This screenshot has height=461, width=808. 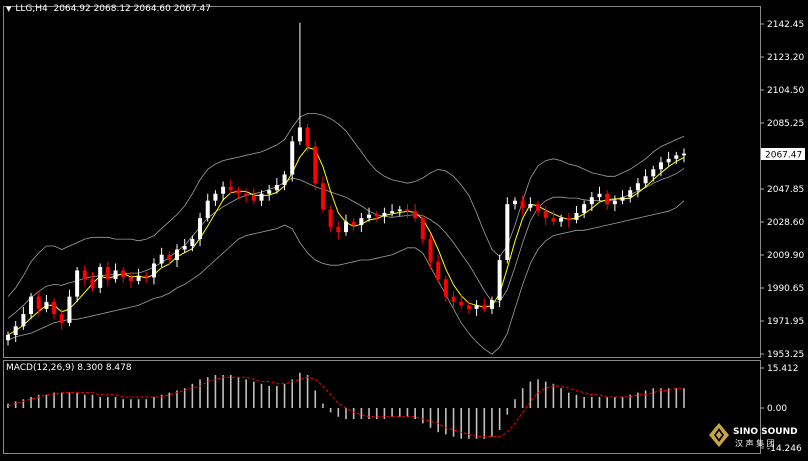 What do you see at coordinates (765, 432) in the screenshot?
I see `logo-brand-text: SINO SOUND` at bounding box center [765, 432].